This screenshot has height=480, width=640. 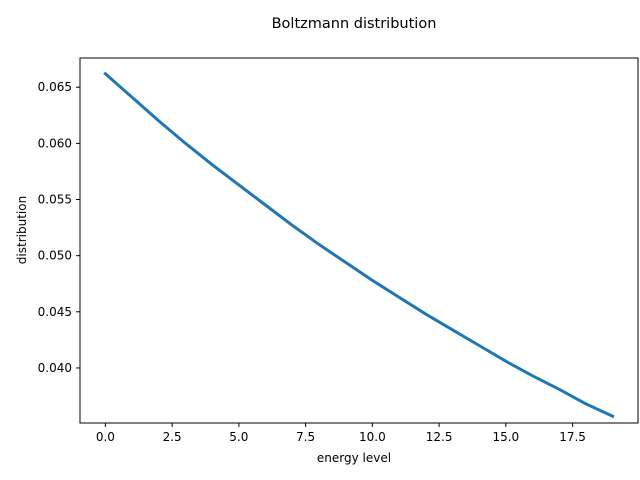 I want to click on y-tick-label: 0.045, so click(x=55, y=312).